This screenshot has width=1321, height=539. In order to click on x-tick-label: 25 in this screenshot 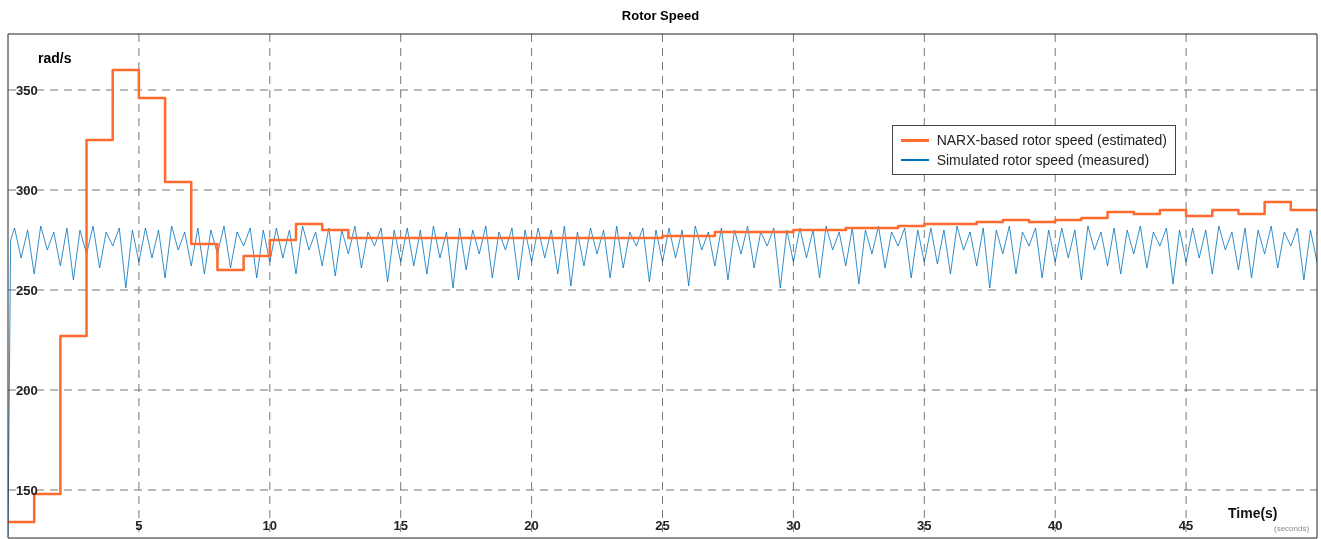, I will do `click(662, 525)`.